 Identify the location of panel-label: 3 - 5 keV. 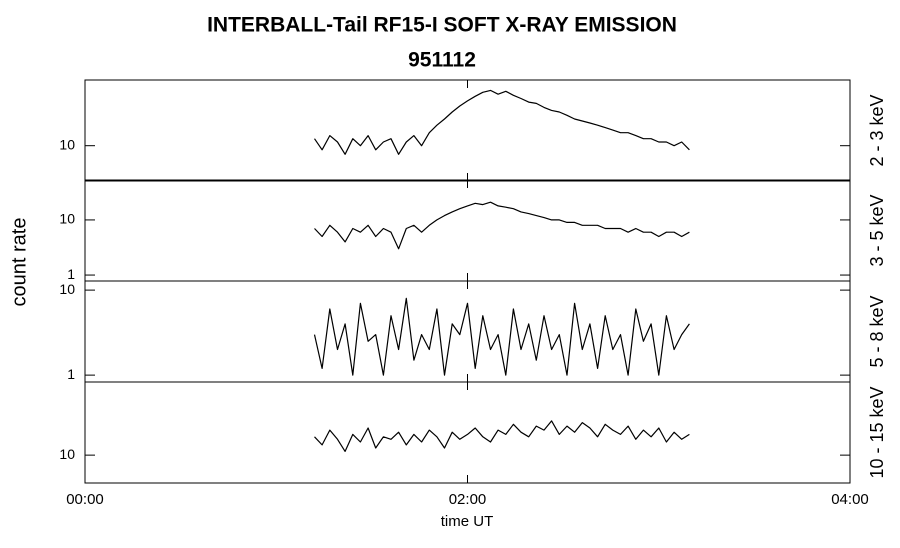
(877, 230).